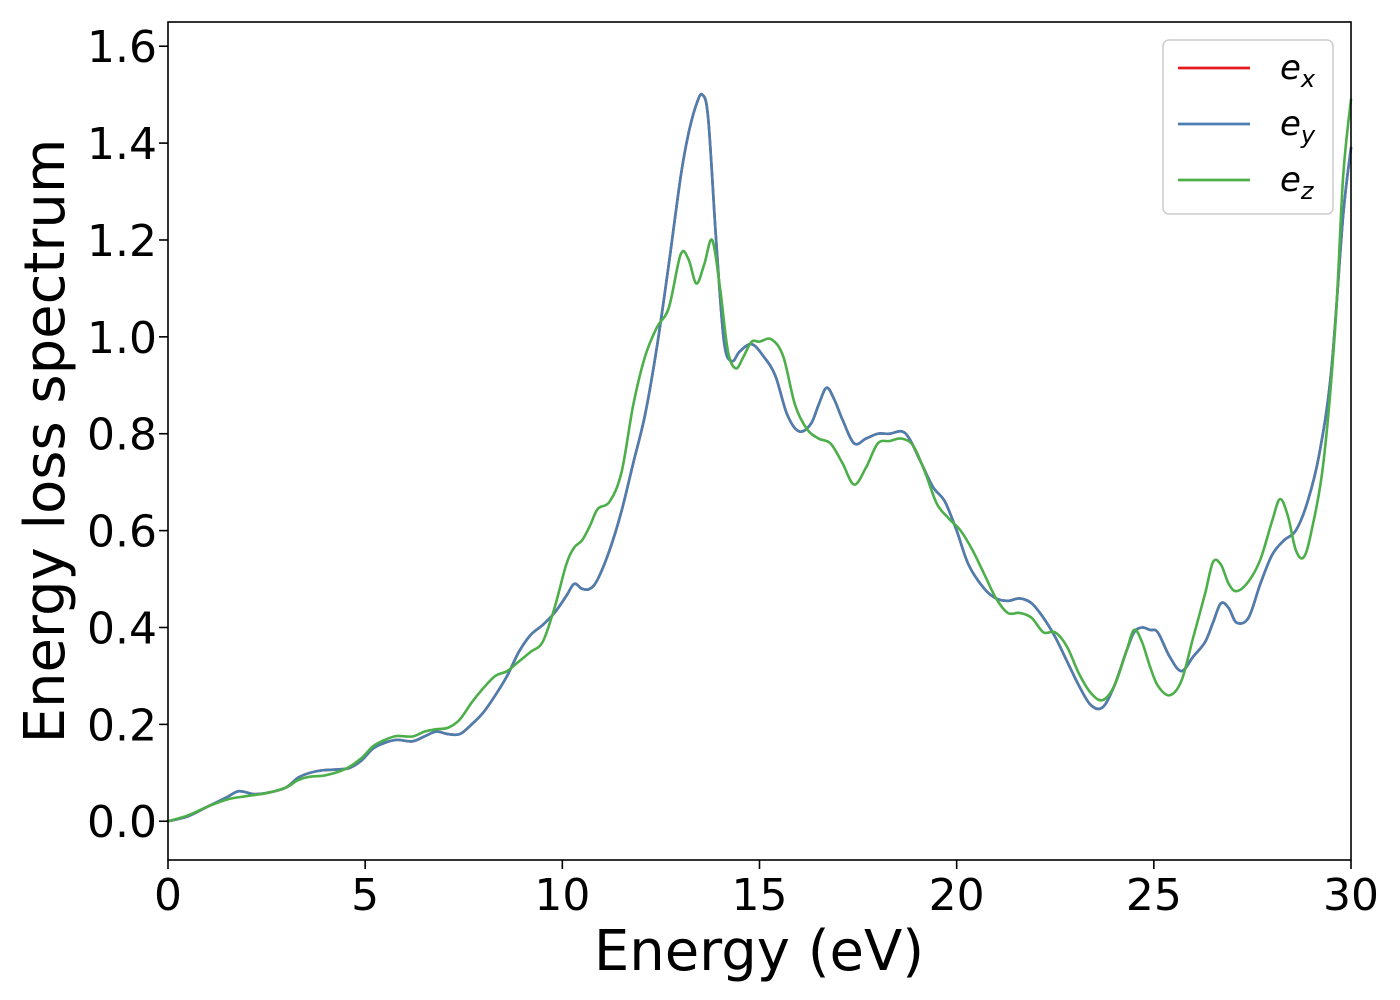  Describe the element at coordinates (562, 895) in the screenshot. I see `x-tick-label: 10` at that location.